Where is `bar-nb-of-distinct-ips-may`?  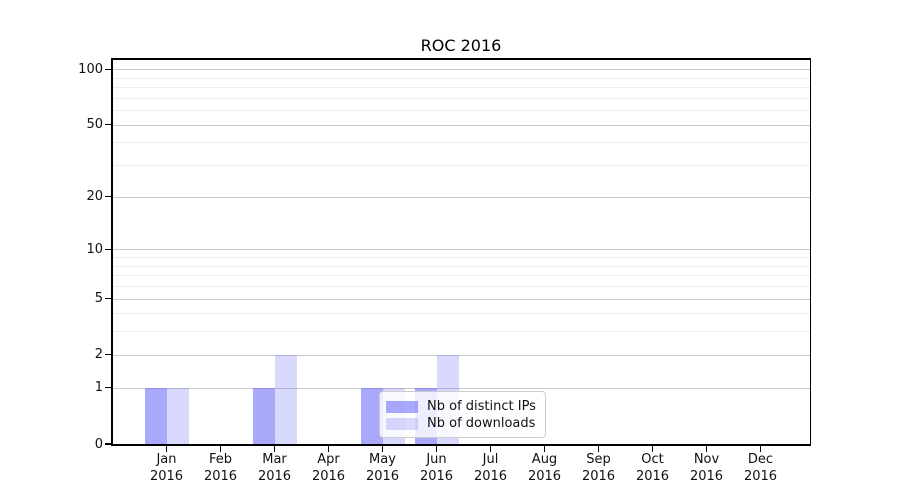
bar-nb-of-distinct-ips-may is located at coordinates (371, 415).